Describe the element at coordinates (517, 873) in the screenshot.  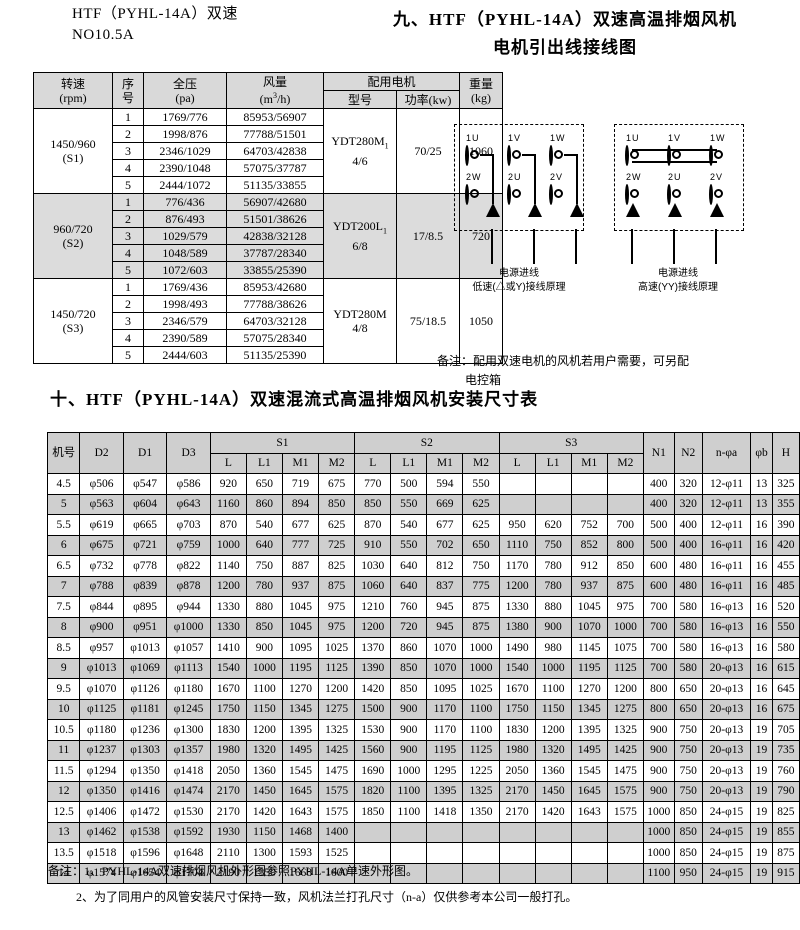
I see `cell-s3-l` at that location.